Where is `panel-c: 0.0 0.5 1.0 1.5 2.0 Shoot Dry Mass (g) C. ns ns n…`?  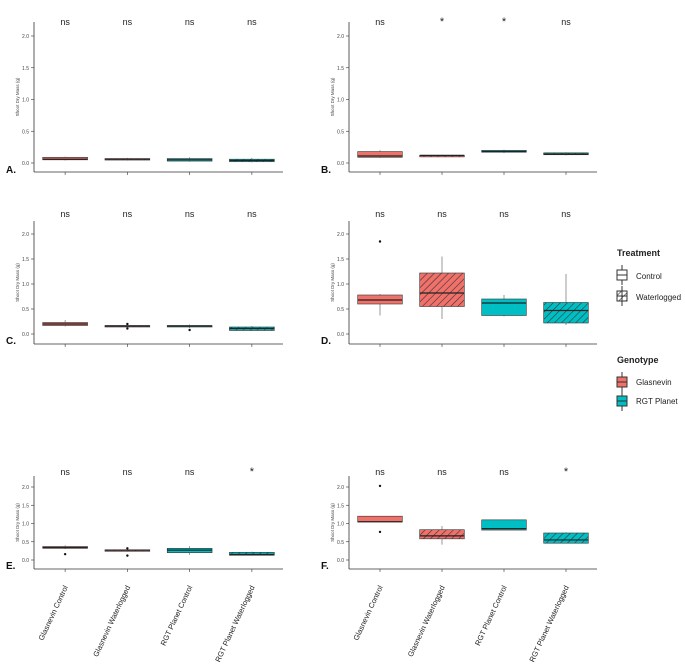 panel-c: 0.0 0.5 1.0 1.5 2.0 Shoot Dry Mass (g) C. ns ns n… is located at coordinates (144, 278).